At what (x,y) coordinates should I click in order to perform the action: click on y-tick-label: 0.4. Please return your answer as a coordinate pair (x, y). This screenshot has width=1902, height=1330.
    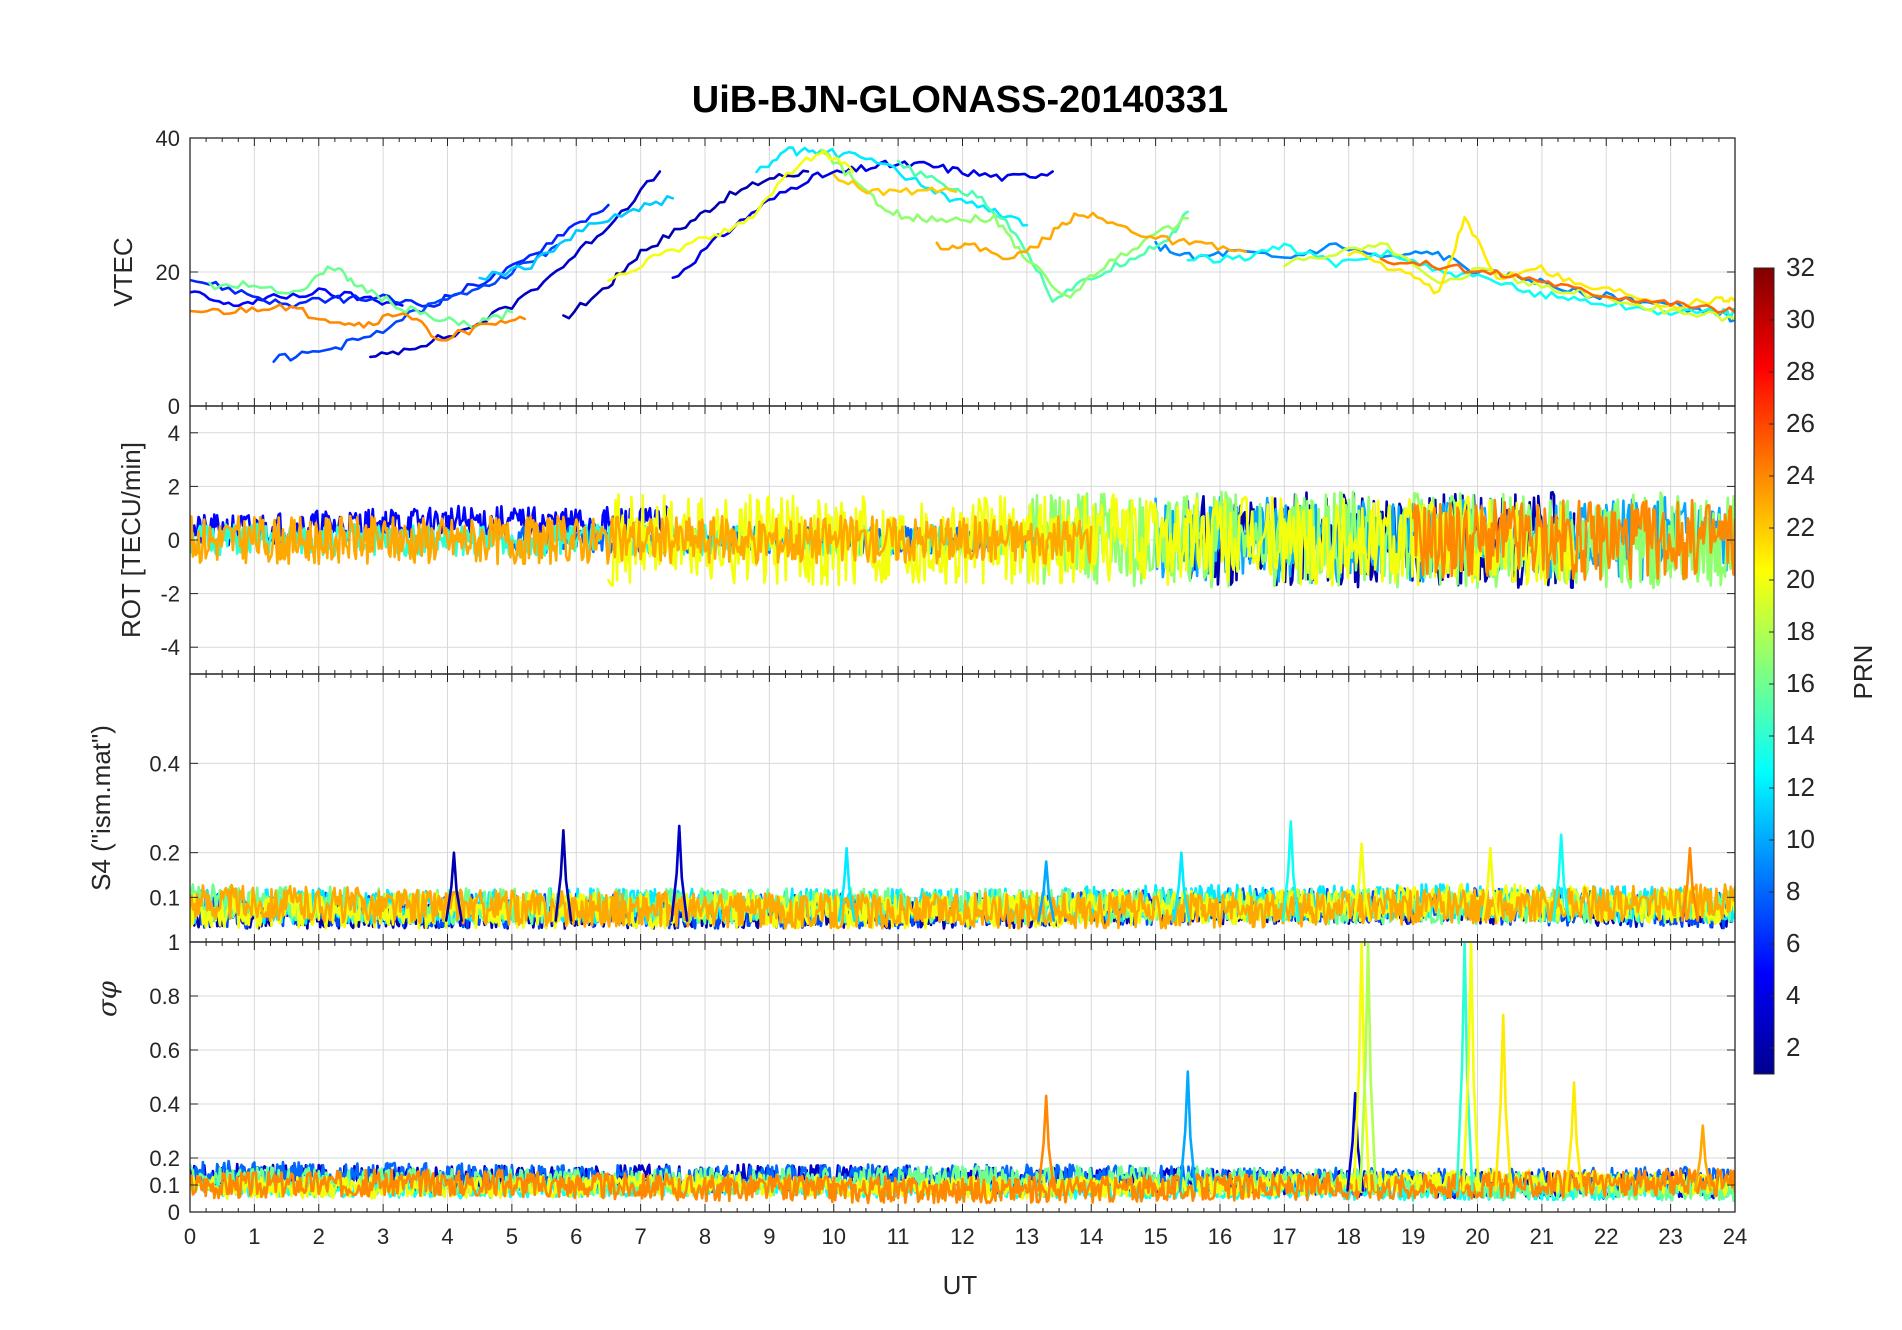
    Looking at the image, I should click on (164, 1104).